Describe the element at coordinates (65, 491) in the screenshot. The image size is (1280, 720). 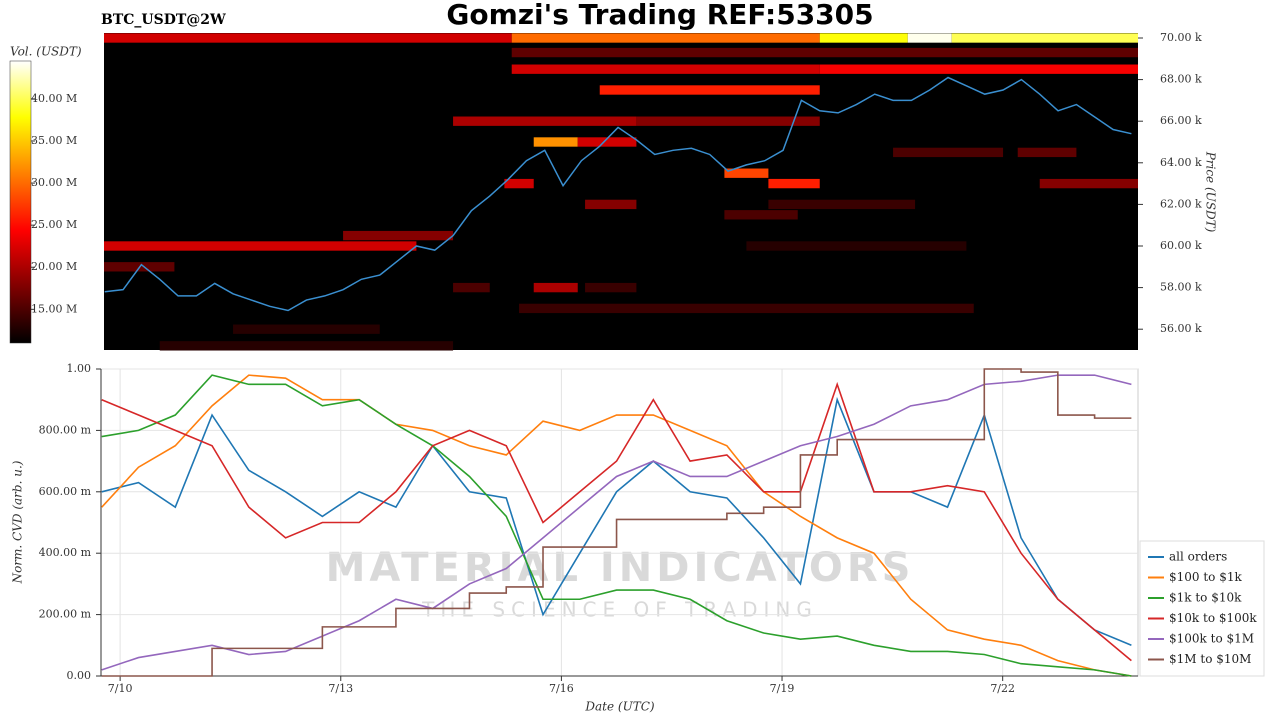
I see `y-tick-label: 600.00 m` at that location.